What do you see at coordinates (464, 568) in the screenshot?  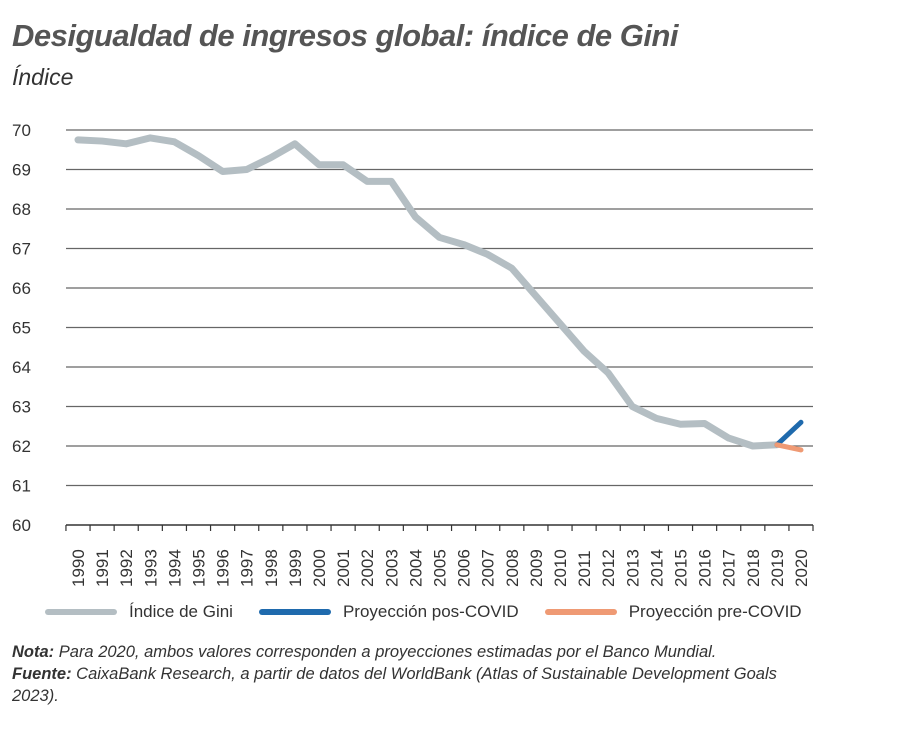 I see `x-tick-label: 2006` at bounding box center [464, 568].